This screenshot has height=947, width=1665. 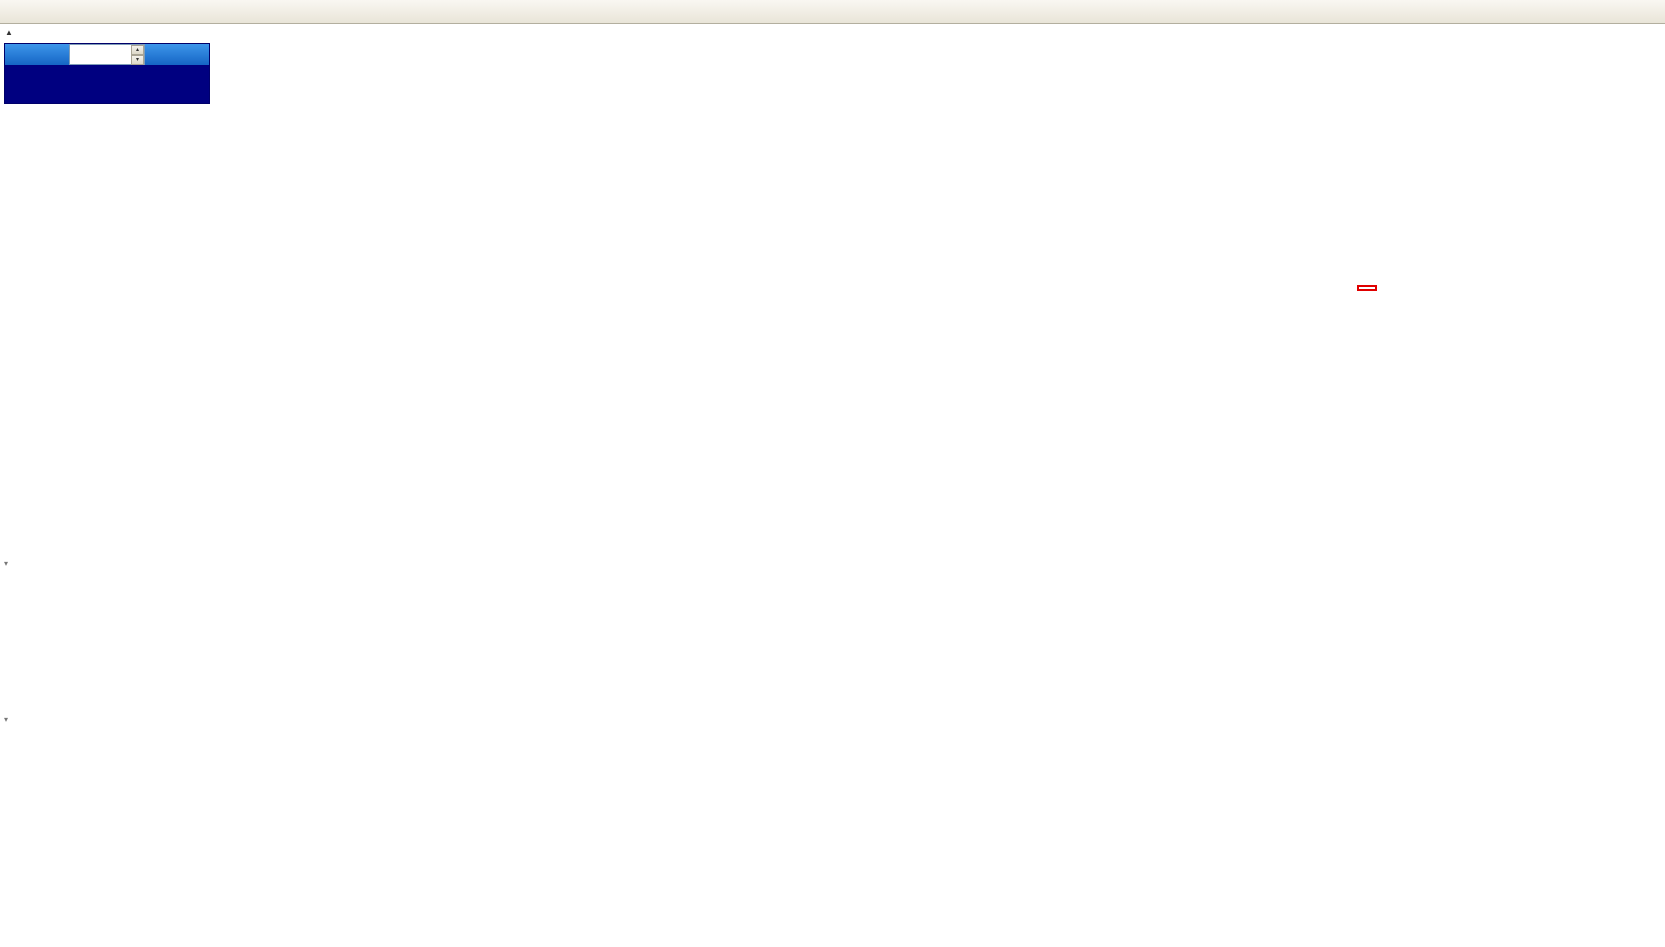 What do you see at coordinates (9, 32) in the screenshot?
I see `one-click-collapse-icon: ▲` at bounding box center [9, 32].